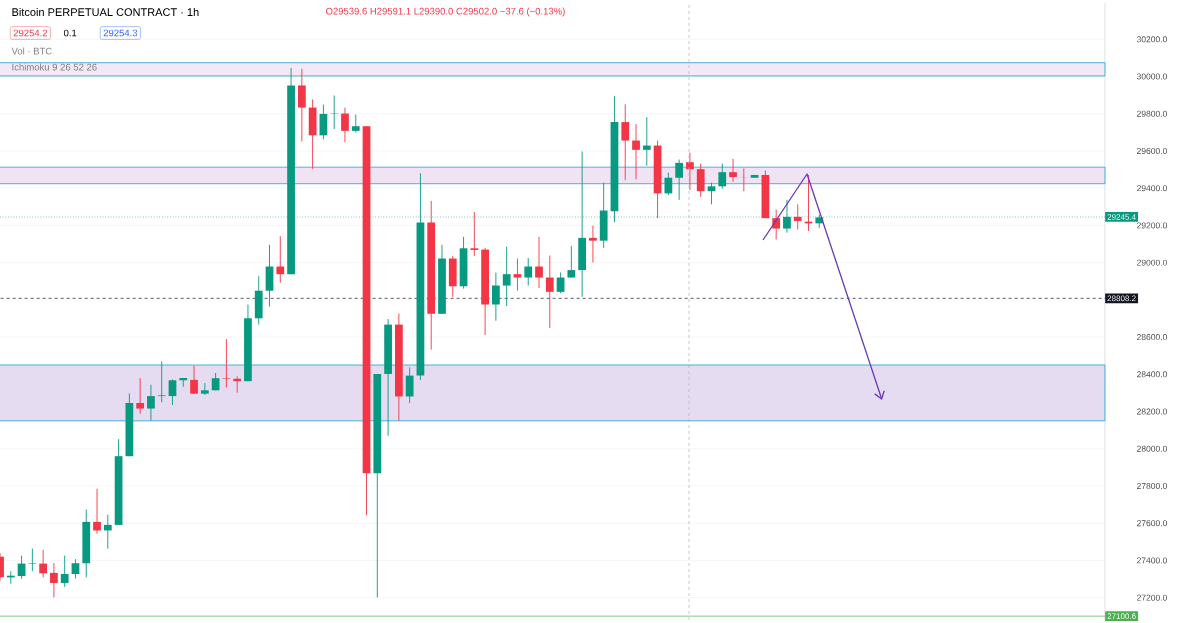  What do you see at coordinates (1121, 298) in the screenshot?
I see `ref-line-label: 28808.2` at bounding box center [1121, 298].